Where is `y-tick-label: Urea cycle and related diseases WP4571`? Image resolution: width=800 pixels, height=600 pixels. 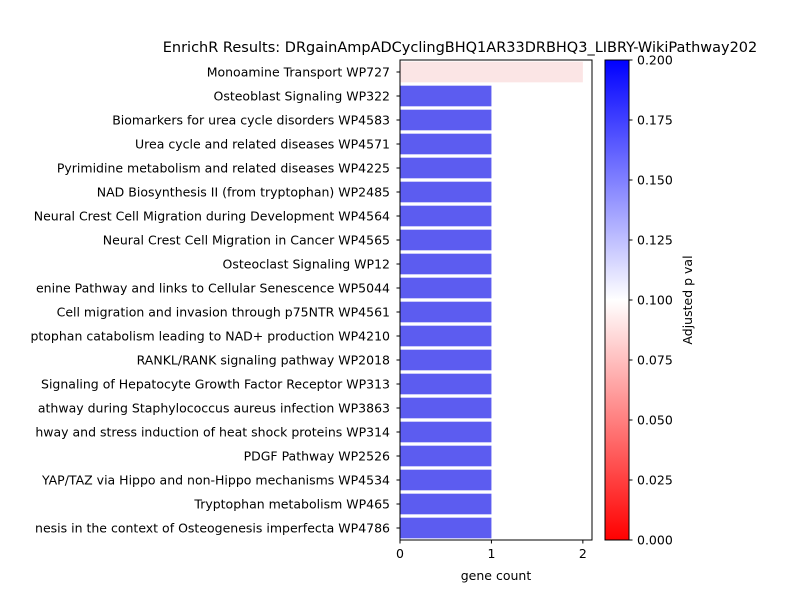 y-tick-label: Urea cycle and related diseases WP4571 is located at coordinates (262, 144).